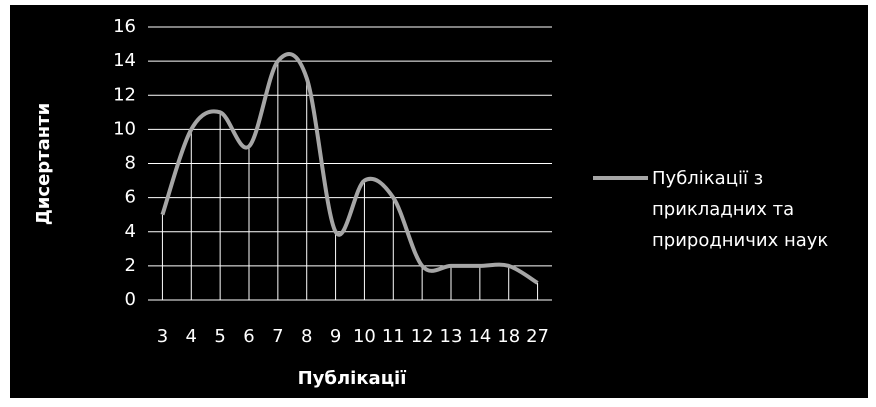 This screenshot has height=407, width=876. What do you see at coordinates (191, 336) in the screenshot?
I see `x-tick-label: 4` at bounding box center [191, 336].